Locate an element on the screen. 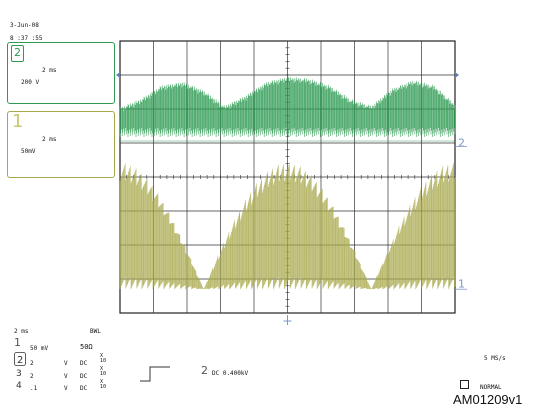  figure-id: AM01209v1 is located at coordinates (488, 399).